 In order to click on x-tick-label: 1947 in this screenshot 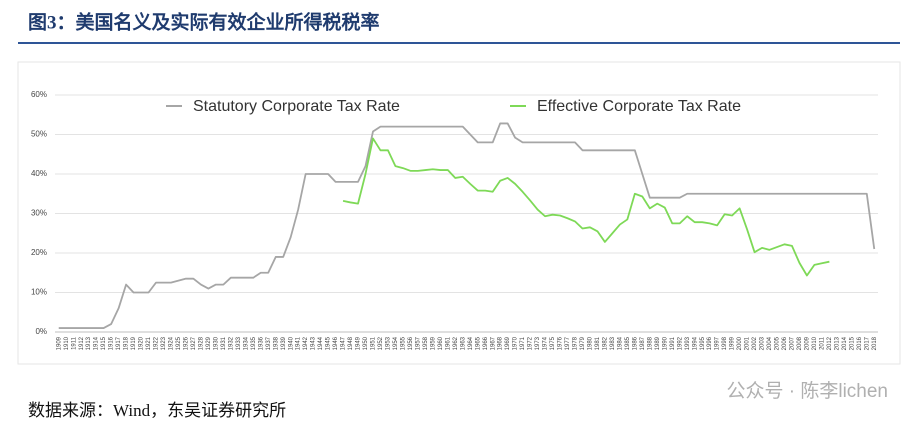, I will do `click(344, 343)`.